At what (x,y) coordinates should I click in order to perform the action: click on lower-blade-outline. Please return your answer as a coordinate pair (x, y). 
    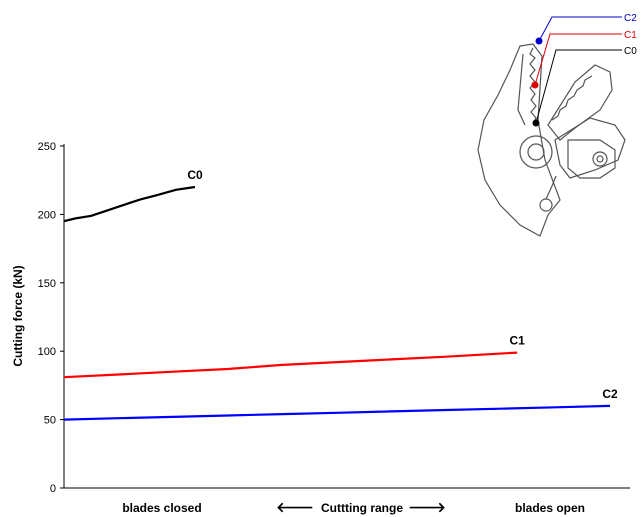
    Looking at the image, I should click on (590, 148).